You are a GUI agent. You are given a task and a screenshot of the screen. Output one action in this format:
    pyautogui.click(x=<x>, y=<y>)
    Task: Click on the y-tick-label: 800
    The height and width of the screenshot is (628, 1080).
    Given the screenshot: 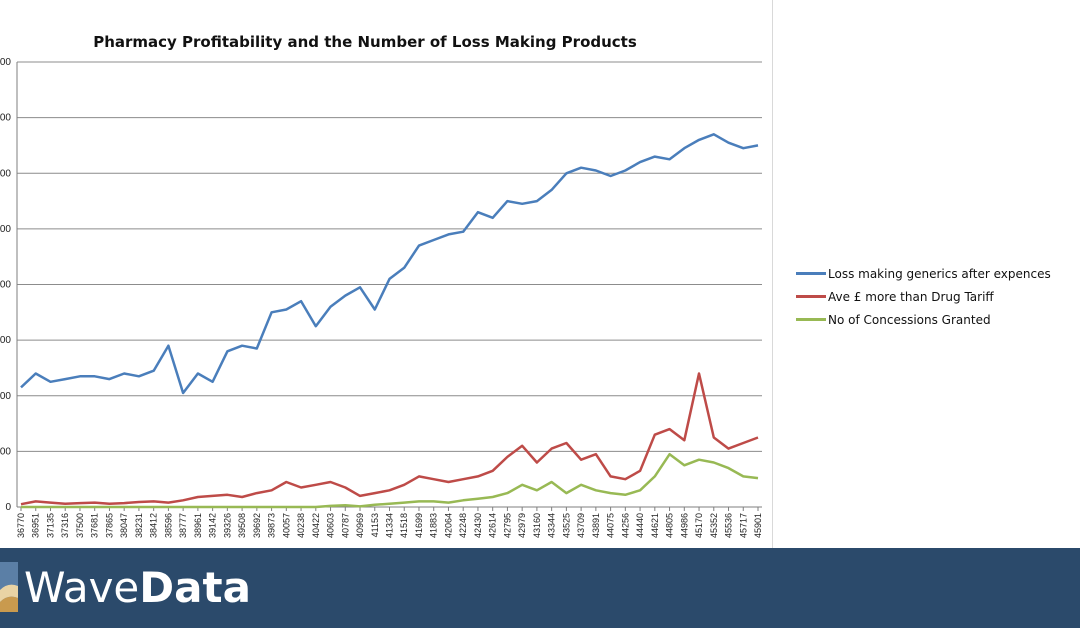 What is the action you would take?
    pyautogui.click(x=5, y=62)
    